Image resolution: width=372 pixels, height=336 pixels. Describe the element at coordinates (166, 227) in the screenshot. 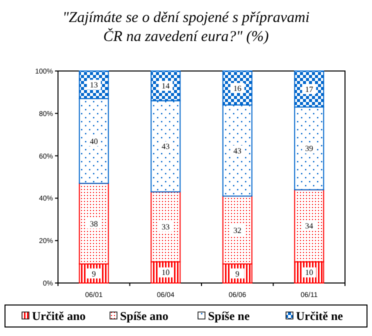

I see `data-label: 33` at that location.